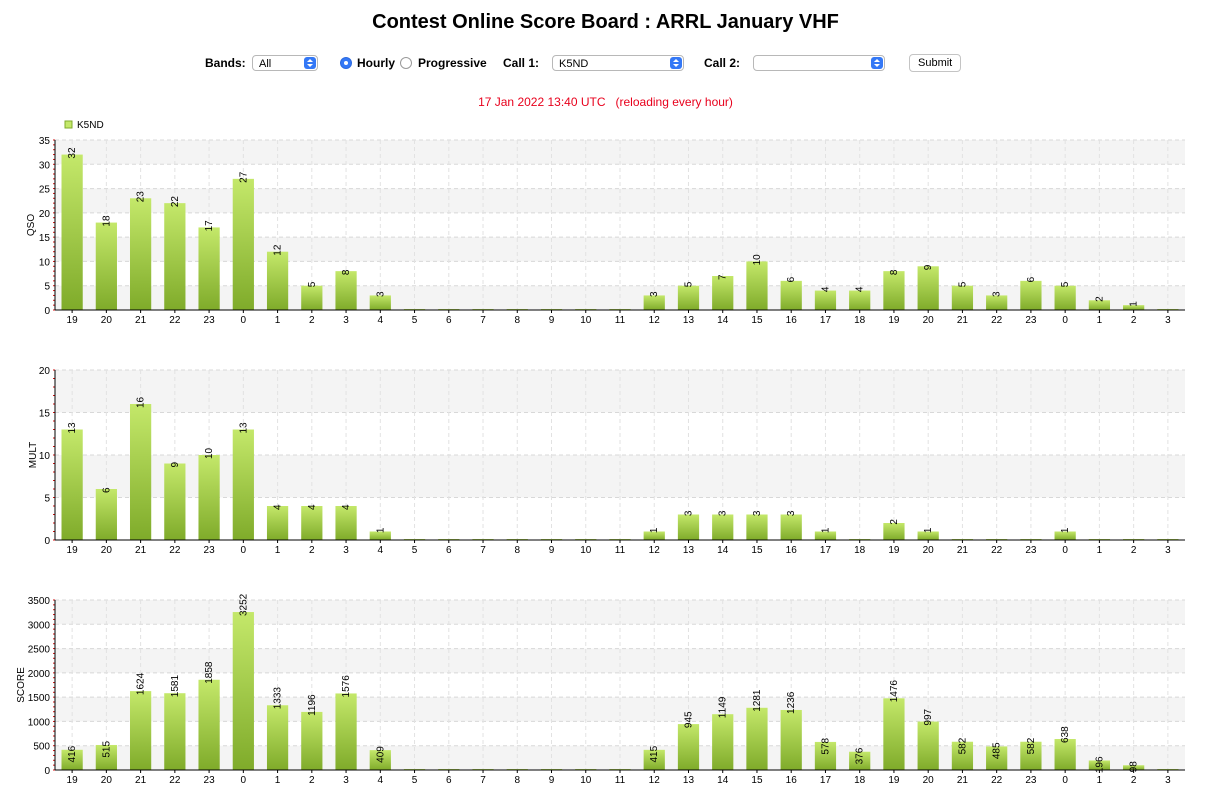  I want to click on x-tick-label: 4, so click(381, 320).